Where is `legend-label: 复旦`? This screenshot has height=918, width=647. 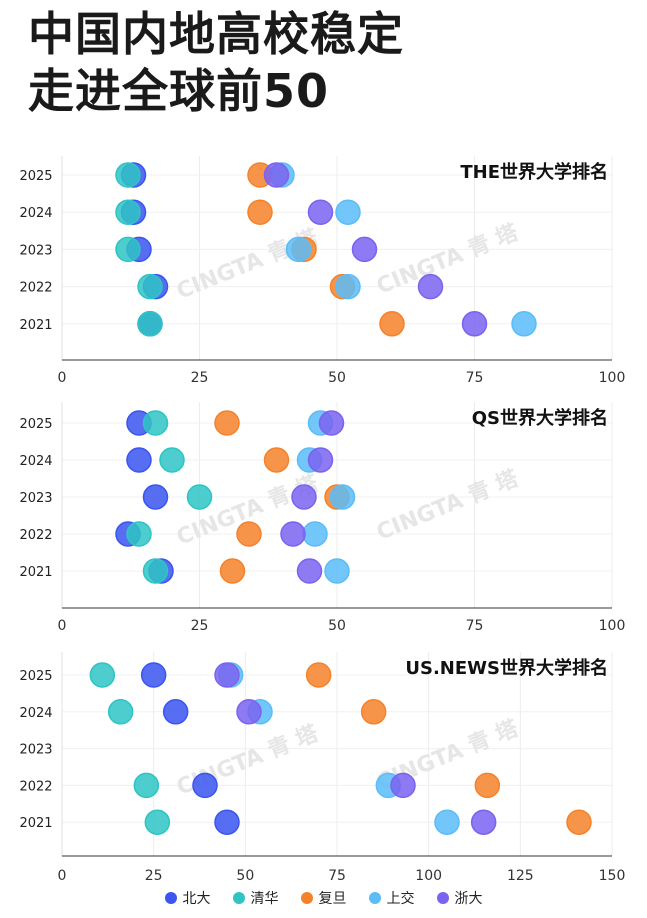
legend-label: 复旦 is located at coordinates (332, 899).